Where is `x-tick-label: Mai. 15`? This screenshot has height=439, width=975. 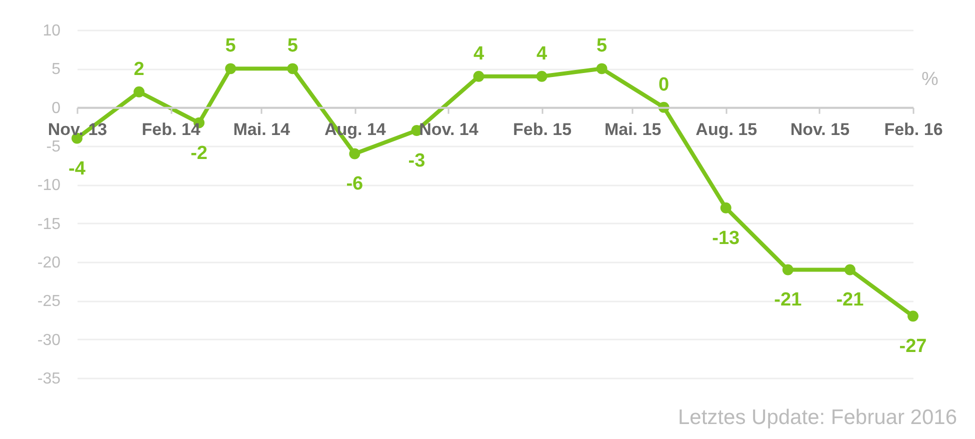
x-tick-label: Mai. 15 is located at coordinates (633, 129).